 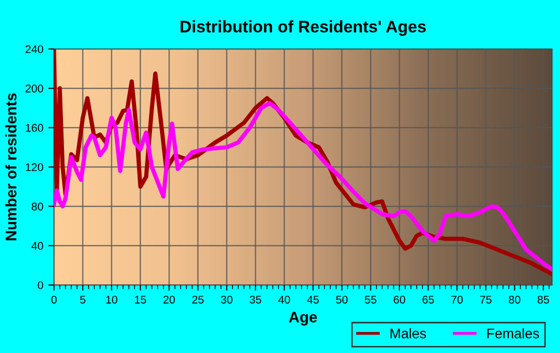 I want to click on y-tick-label: 0, so click(x=41, y=285).